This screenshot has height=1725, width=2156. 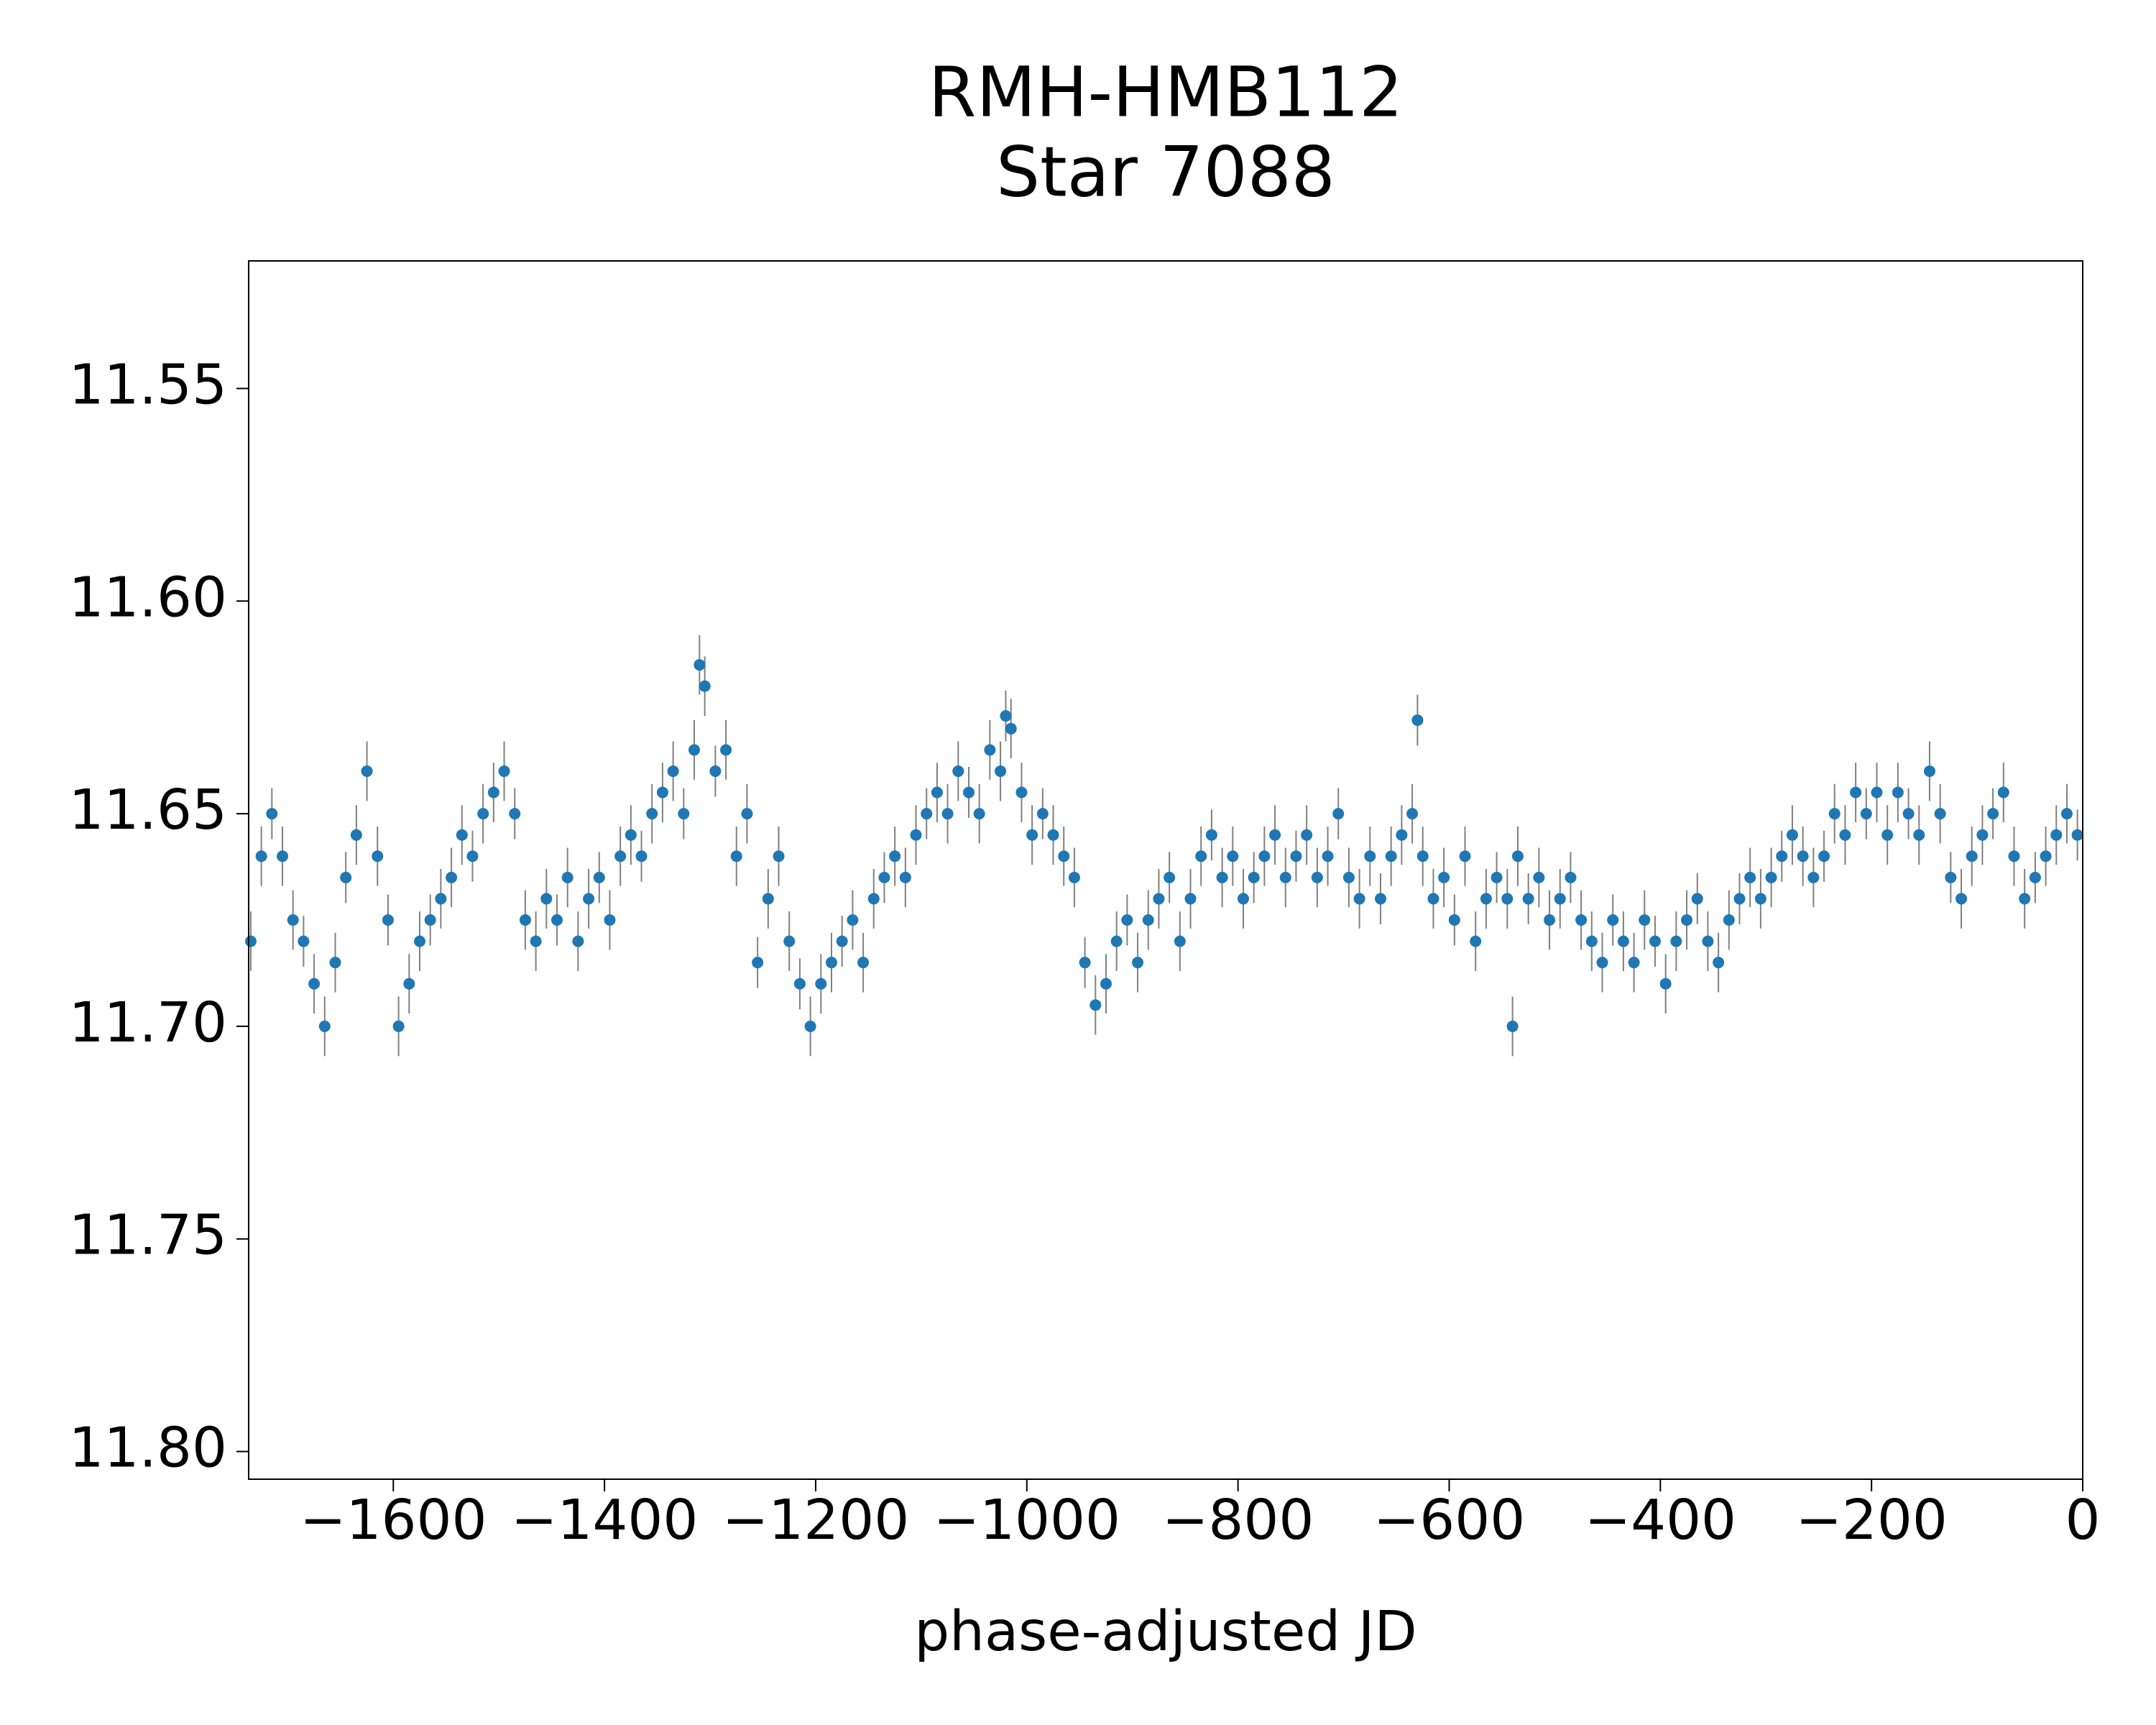 I want to click on x-tick-label: −1600, so click(x=394, y=1520).